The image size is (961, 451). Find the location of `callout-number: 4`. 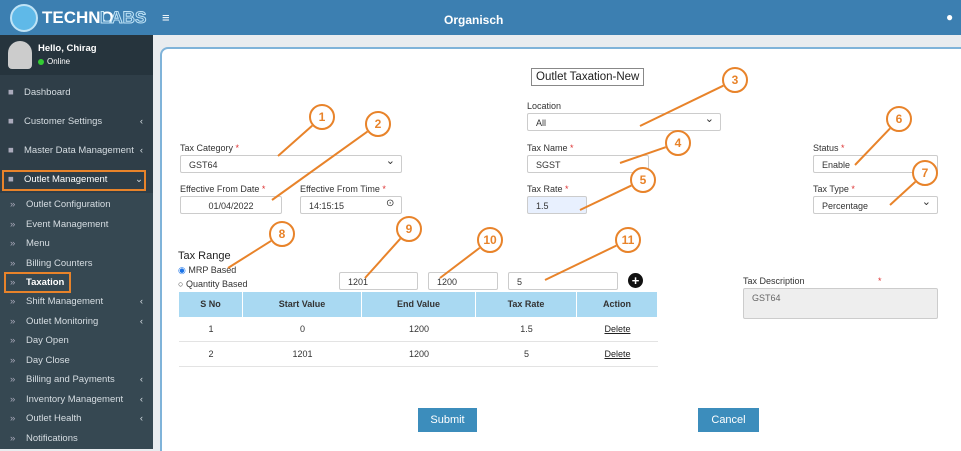

callout-number: 4 is located at coordinates (678, 143).